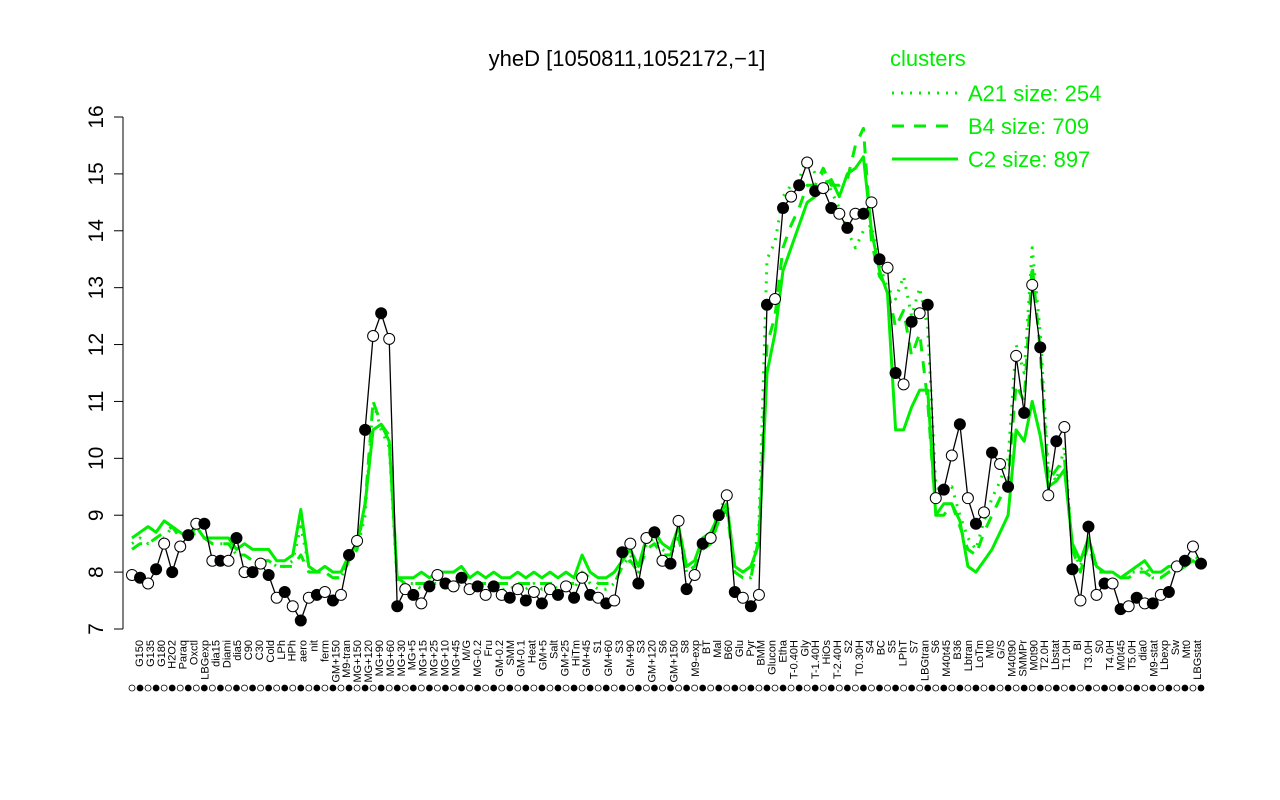  I want to click on y-tick-label: 12, so click(96, 344).